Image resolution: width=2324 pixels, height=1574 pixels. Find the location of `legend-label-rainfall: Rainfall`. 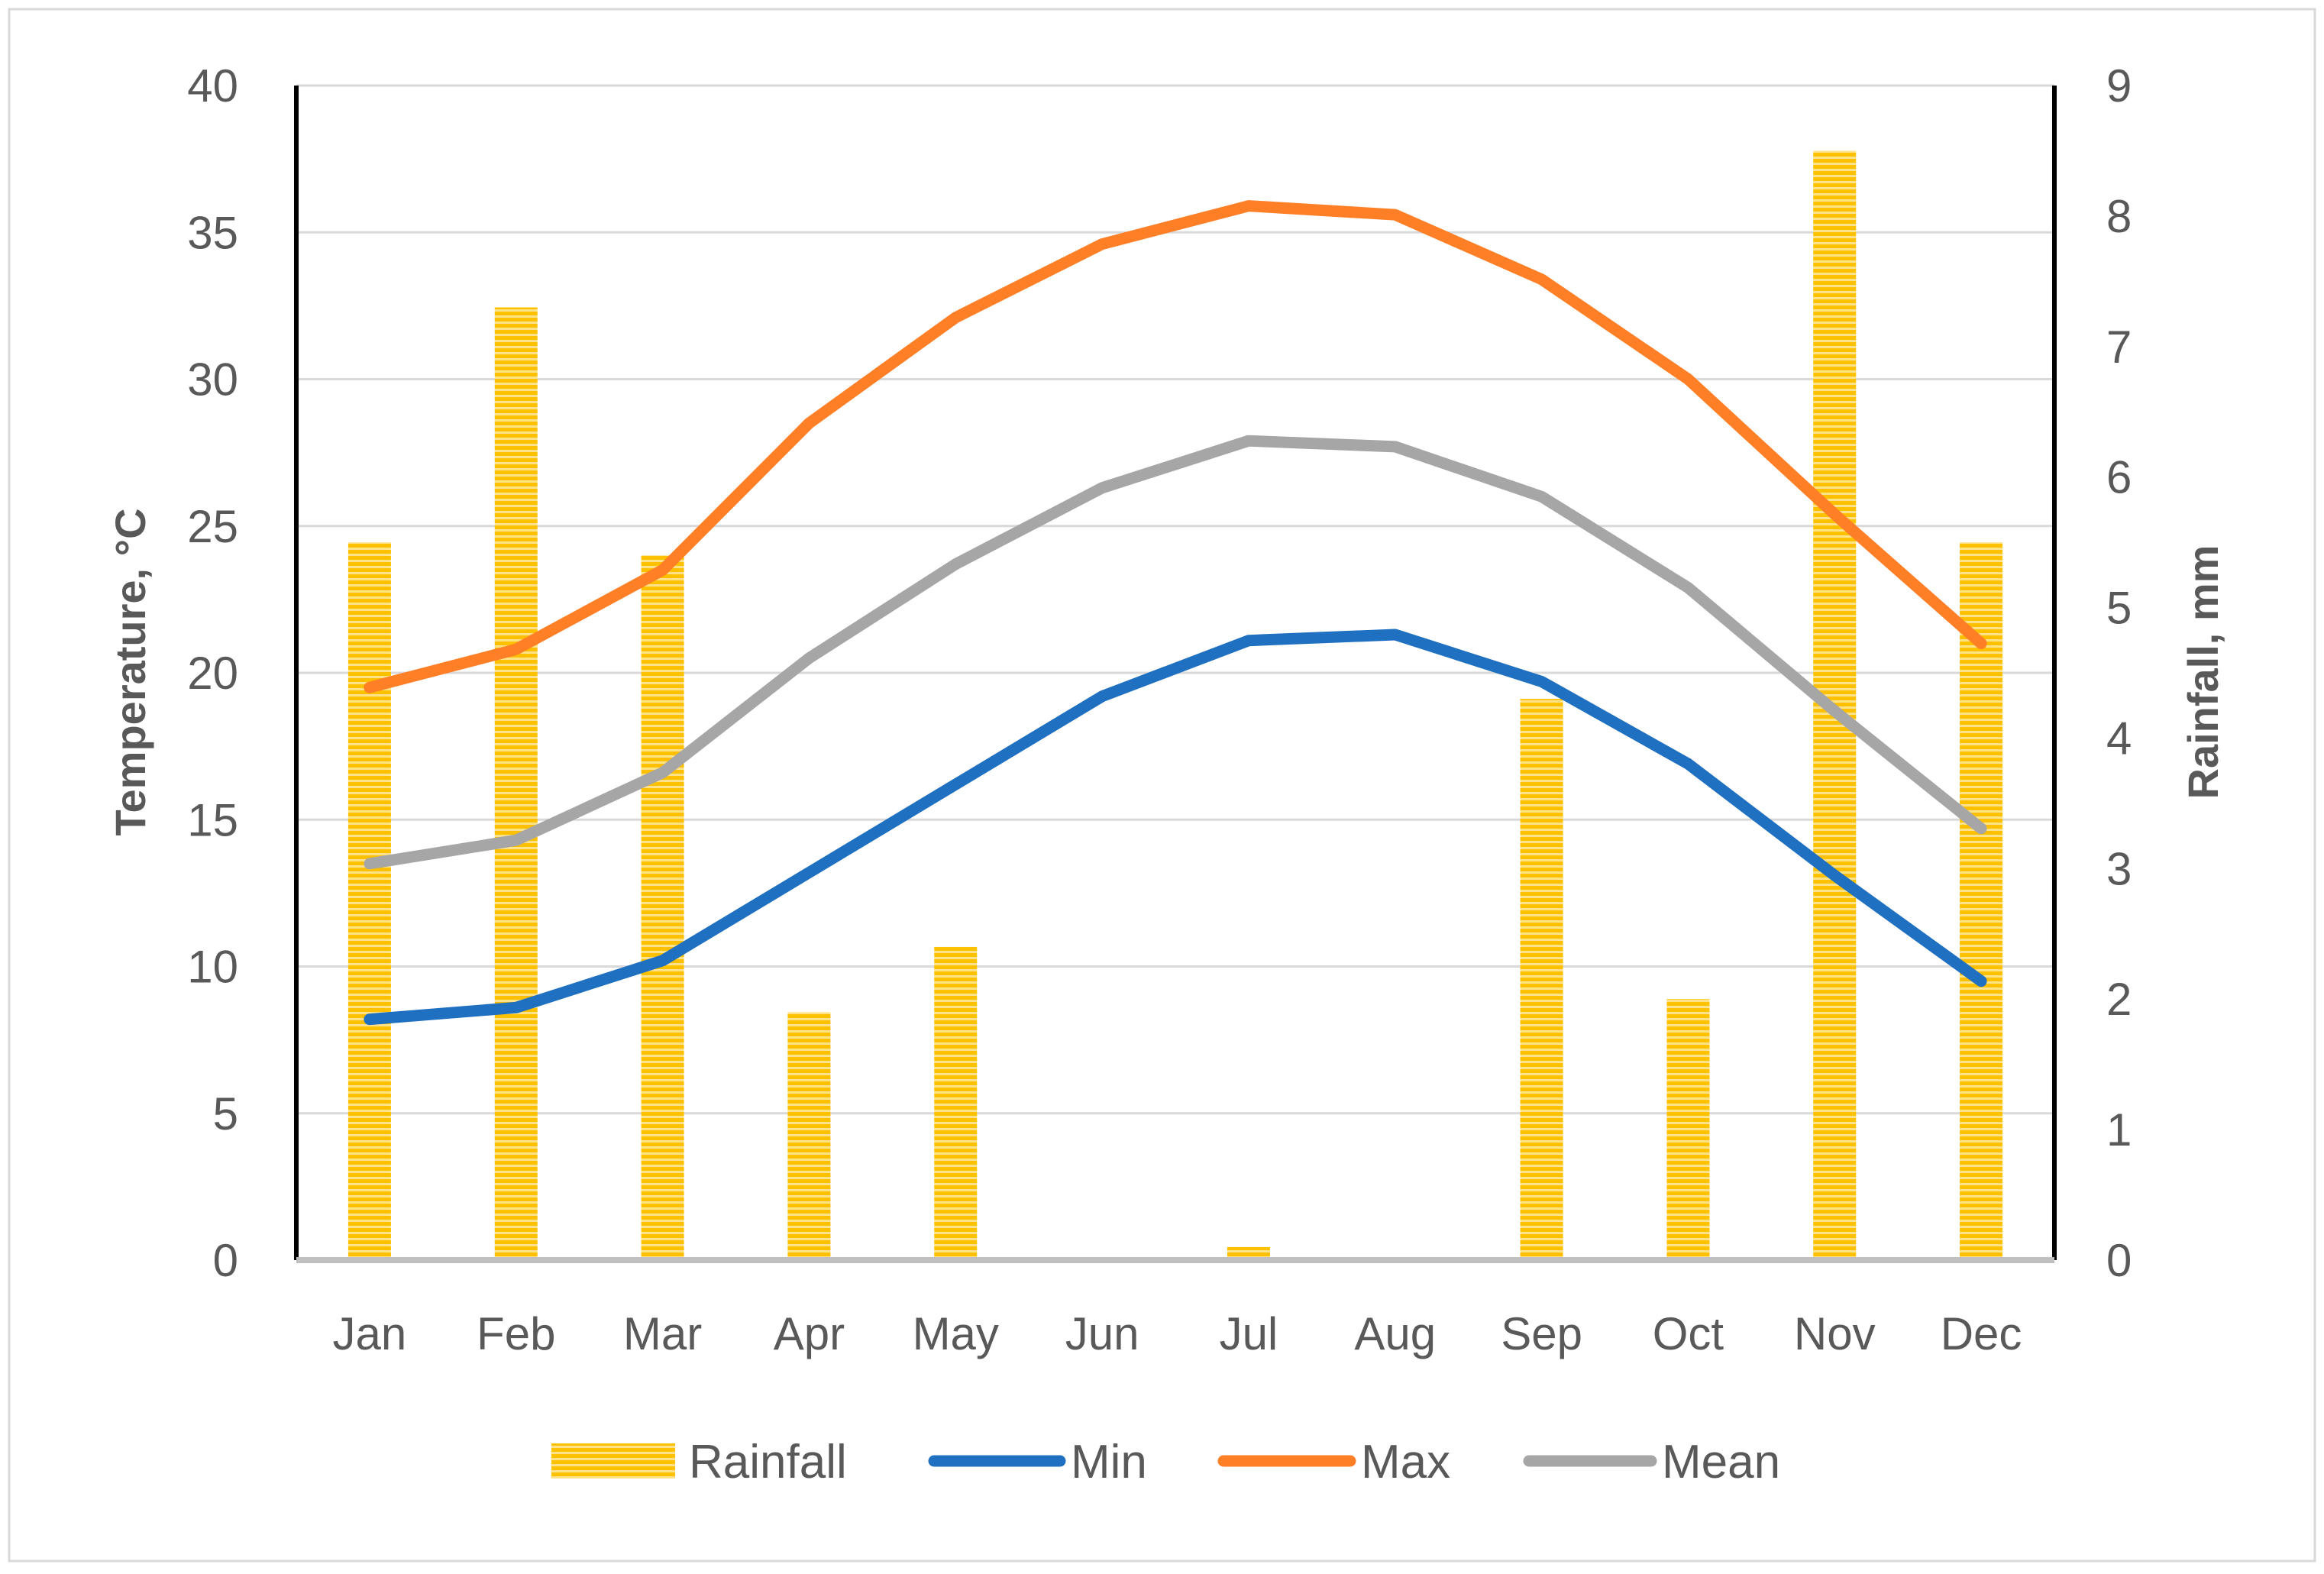

legend-label-rainfall: Rainfall is located at coordinates (768, 1462).